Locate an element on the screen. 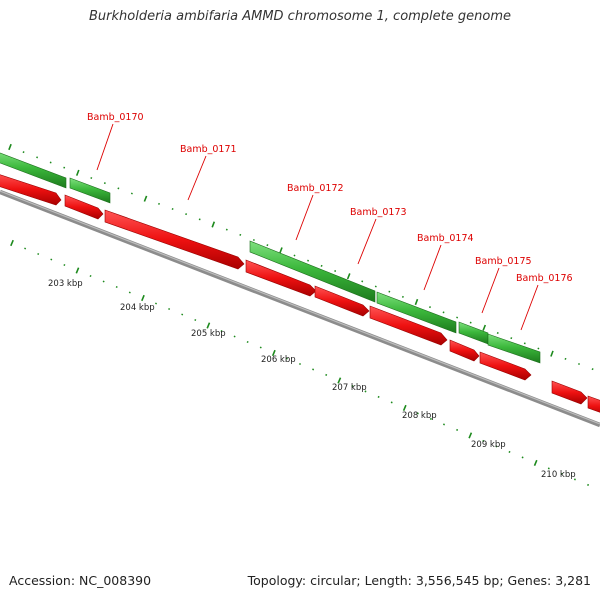 The height and width of the screenshot is (600, 600). kbp-tick-label: 203 kbp is located at coordinates (65, 284).